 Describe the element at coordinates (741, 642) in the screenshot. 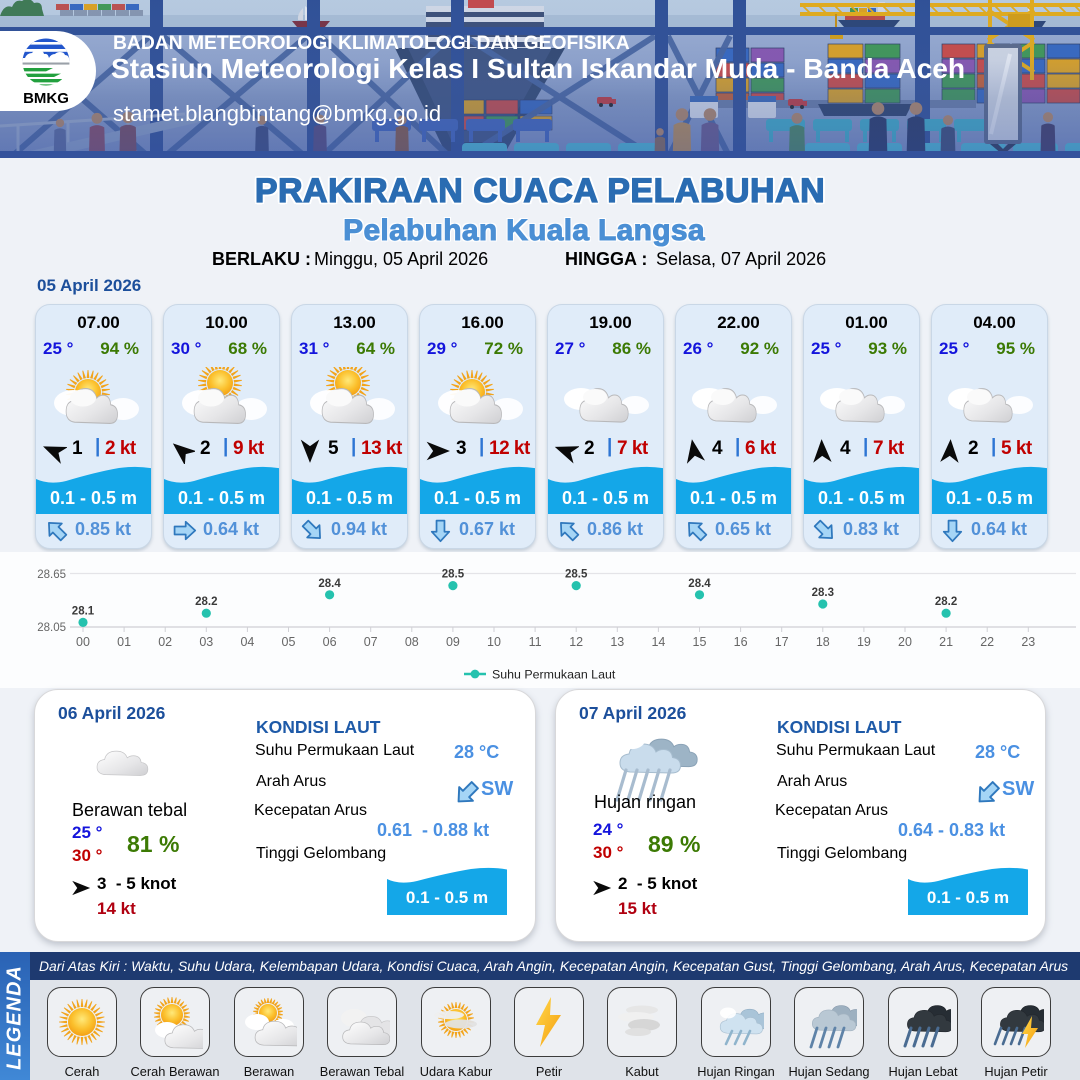

I see `svg-text: 16` at that location.